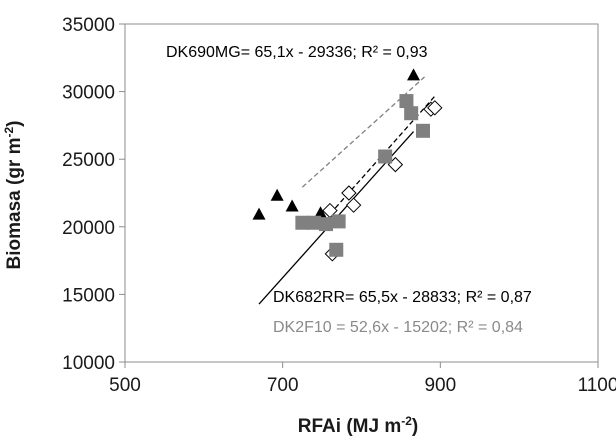 Image resolution: width=616 pixels, height=441 pixels. What do you see at coordinates (88, 295) in the screenshot?
I see `y-tick-label: 15000` at bounding box center [88, 295].